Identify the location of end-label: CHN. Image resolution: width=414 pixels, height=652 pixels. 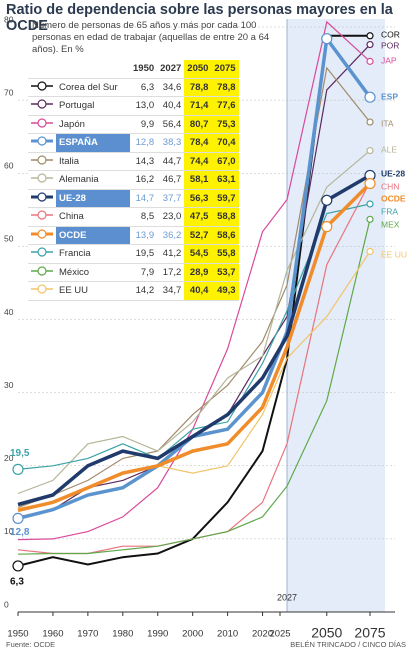
(390, 186).